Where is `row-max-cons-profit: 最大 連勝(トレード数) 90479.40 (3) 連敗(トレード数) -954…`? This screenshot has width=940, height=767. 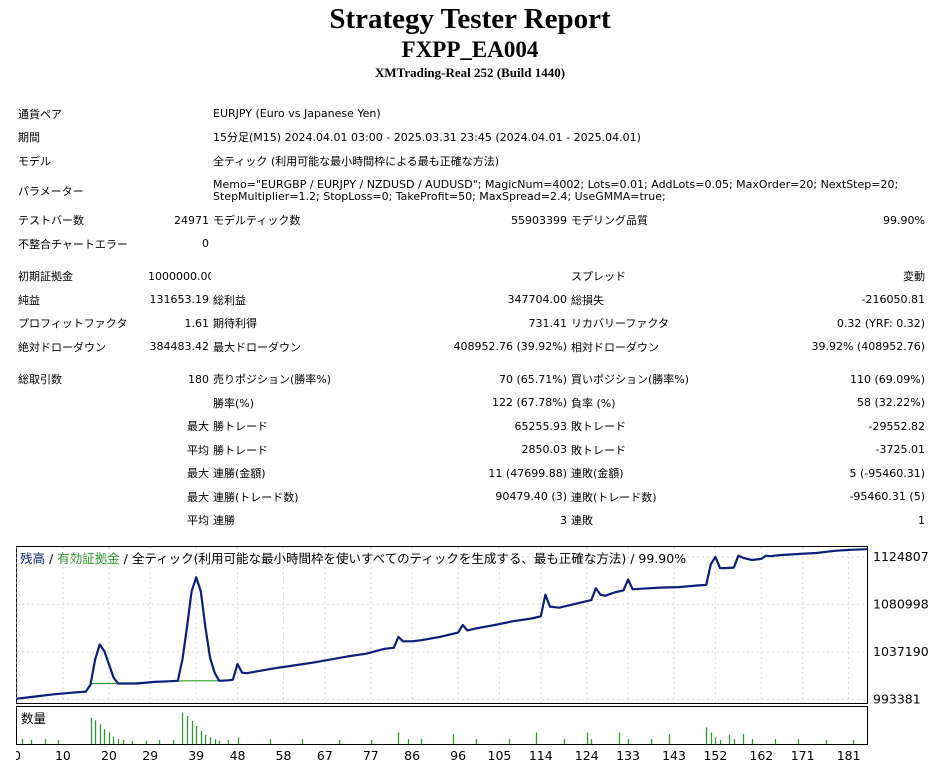
row-max-cons-profit: 最大 連勝(トレード数) 90479.40 (3) 連敗(トレード数) -954… is located at coordinates (471, 497).